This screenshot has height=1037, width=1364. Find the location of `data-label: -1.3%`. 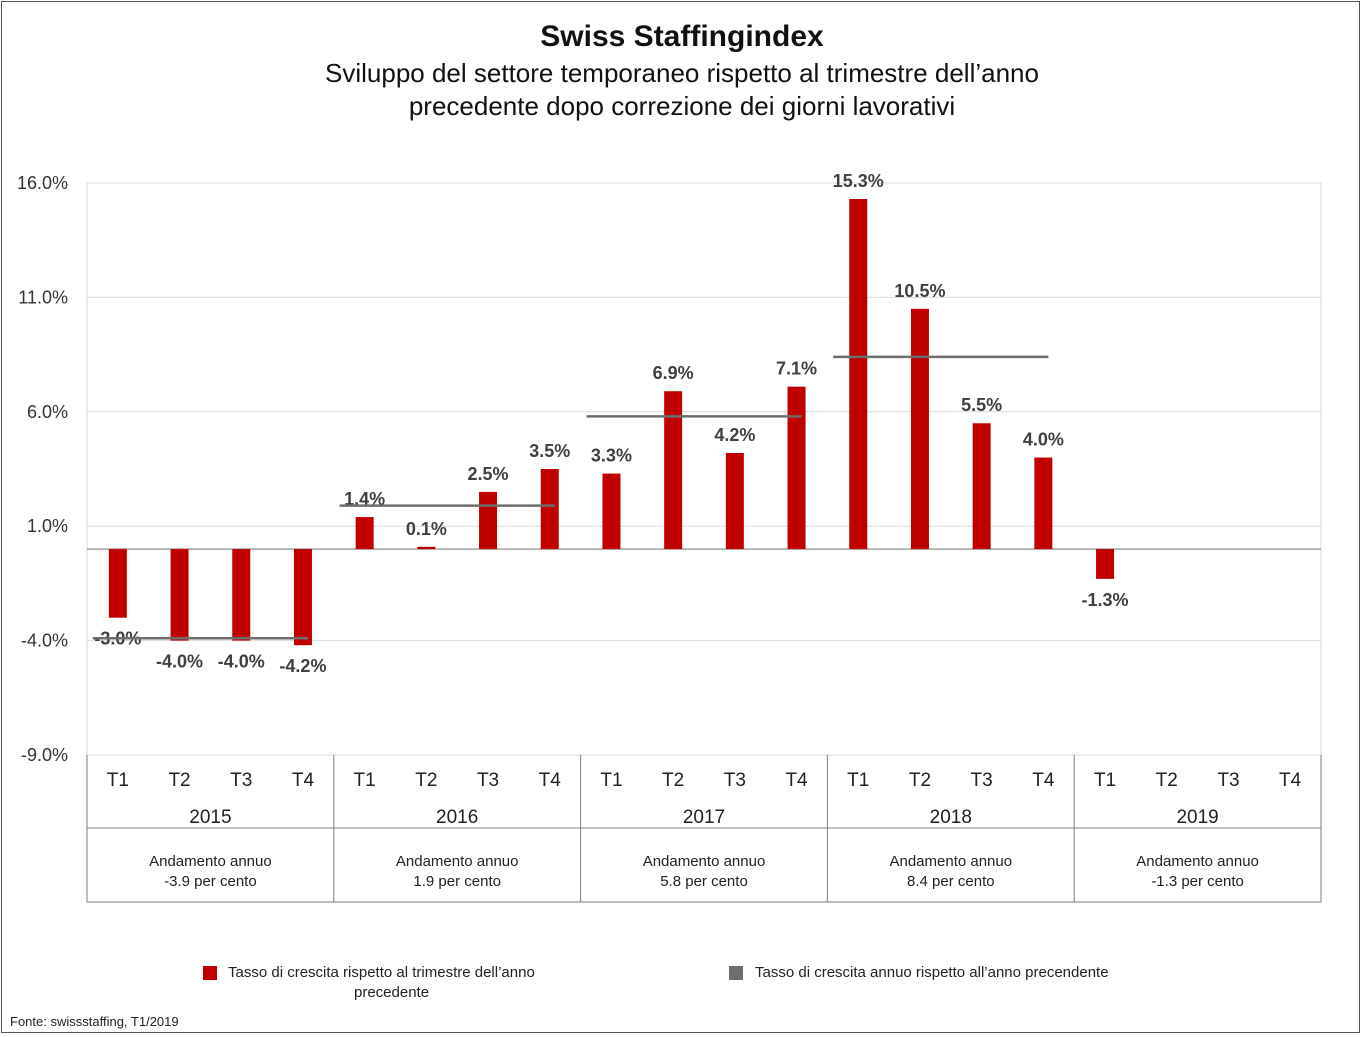

data-label: -1.3% is located at coordinates (1105, 600).